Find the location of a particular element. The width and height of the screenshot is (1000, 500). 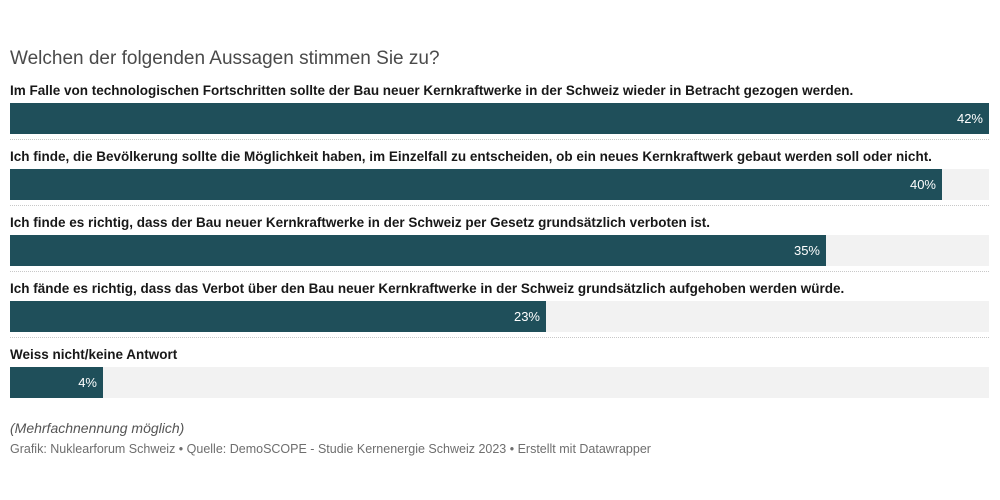

bar-track: 40% is located at coordinates (499, 184).